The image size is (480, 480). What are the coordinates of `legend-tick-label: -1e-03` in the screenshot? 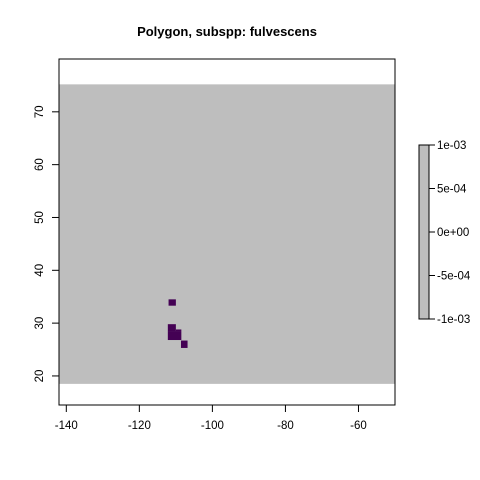 It's located at (453, 320).